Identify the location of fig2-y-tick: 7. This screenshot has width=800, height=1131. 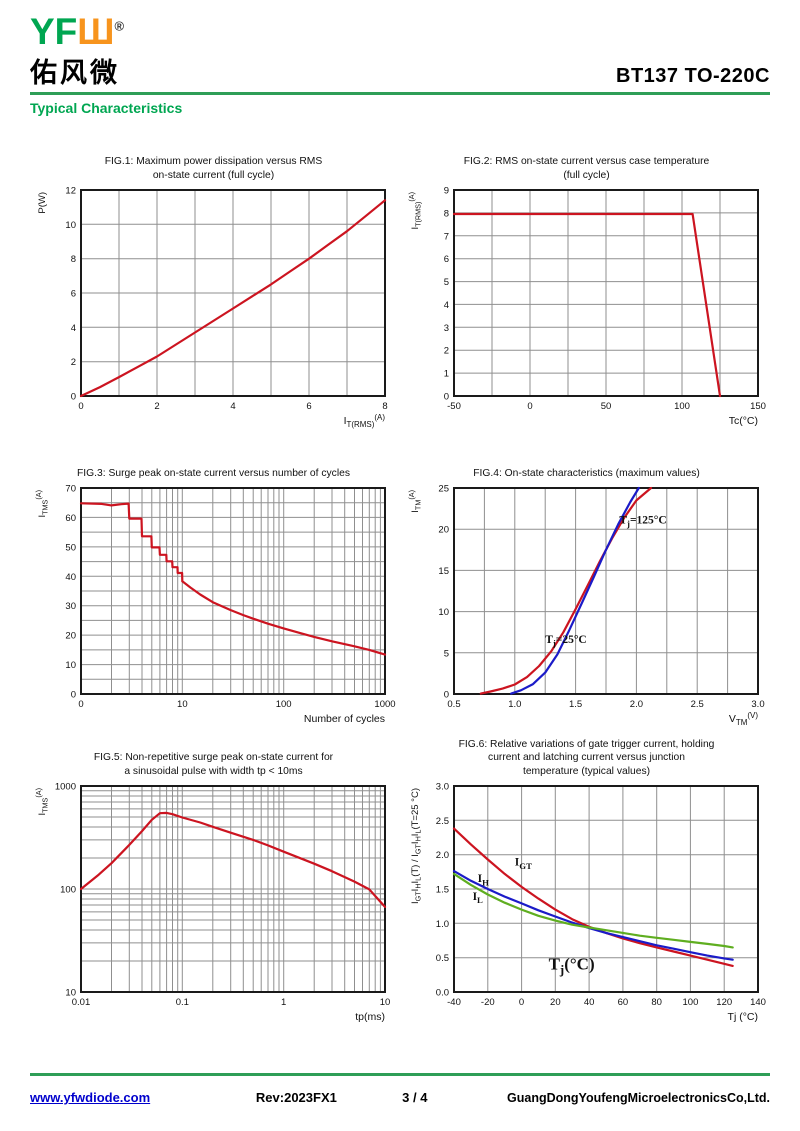
(445, 236).